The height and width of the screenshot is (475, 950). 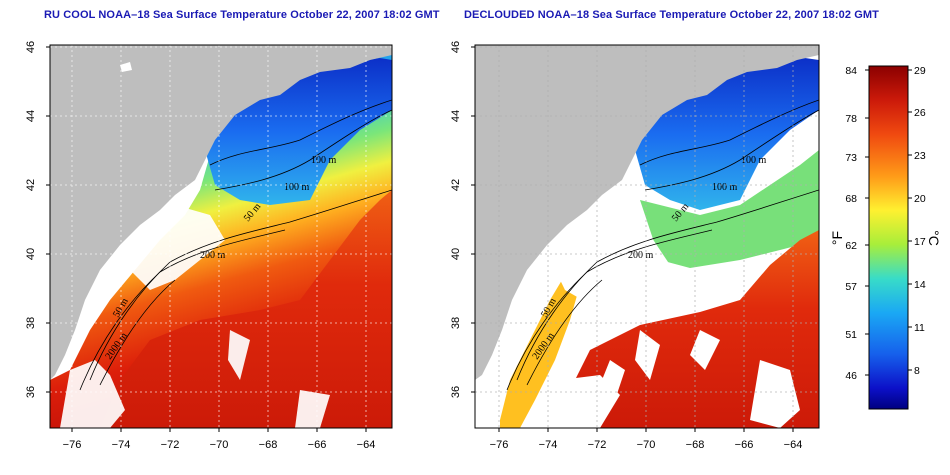 I want to click on celsius-tick-label: 26, so click(x=920, y=113).